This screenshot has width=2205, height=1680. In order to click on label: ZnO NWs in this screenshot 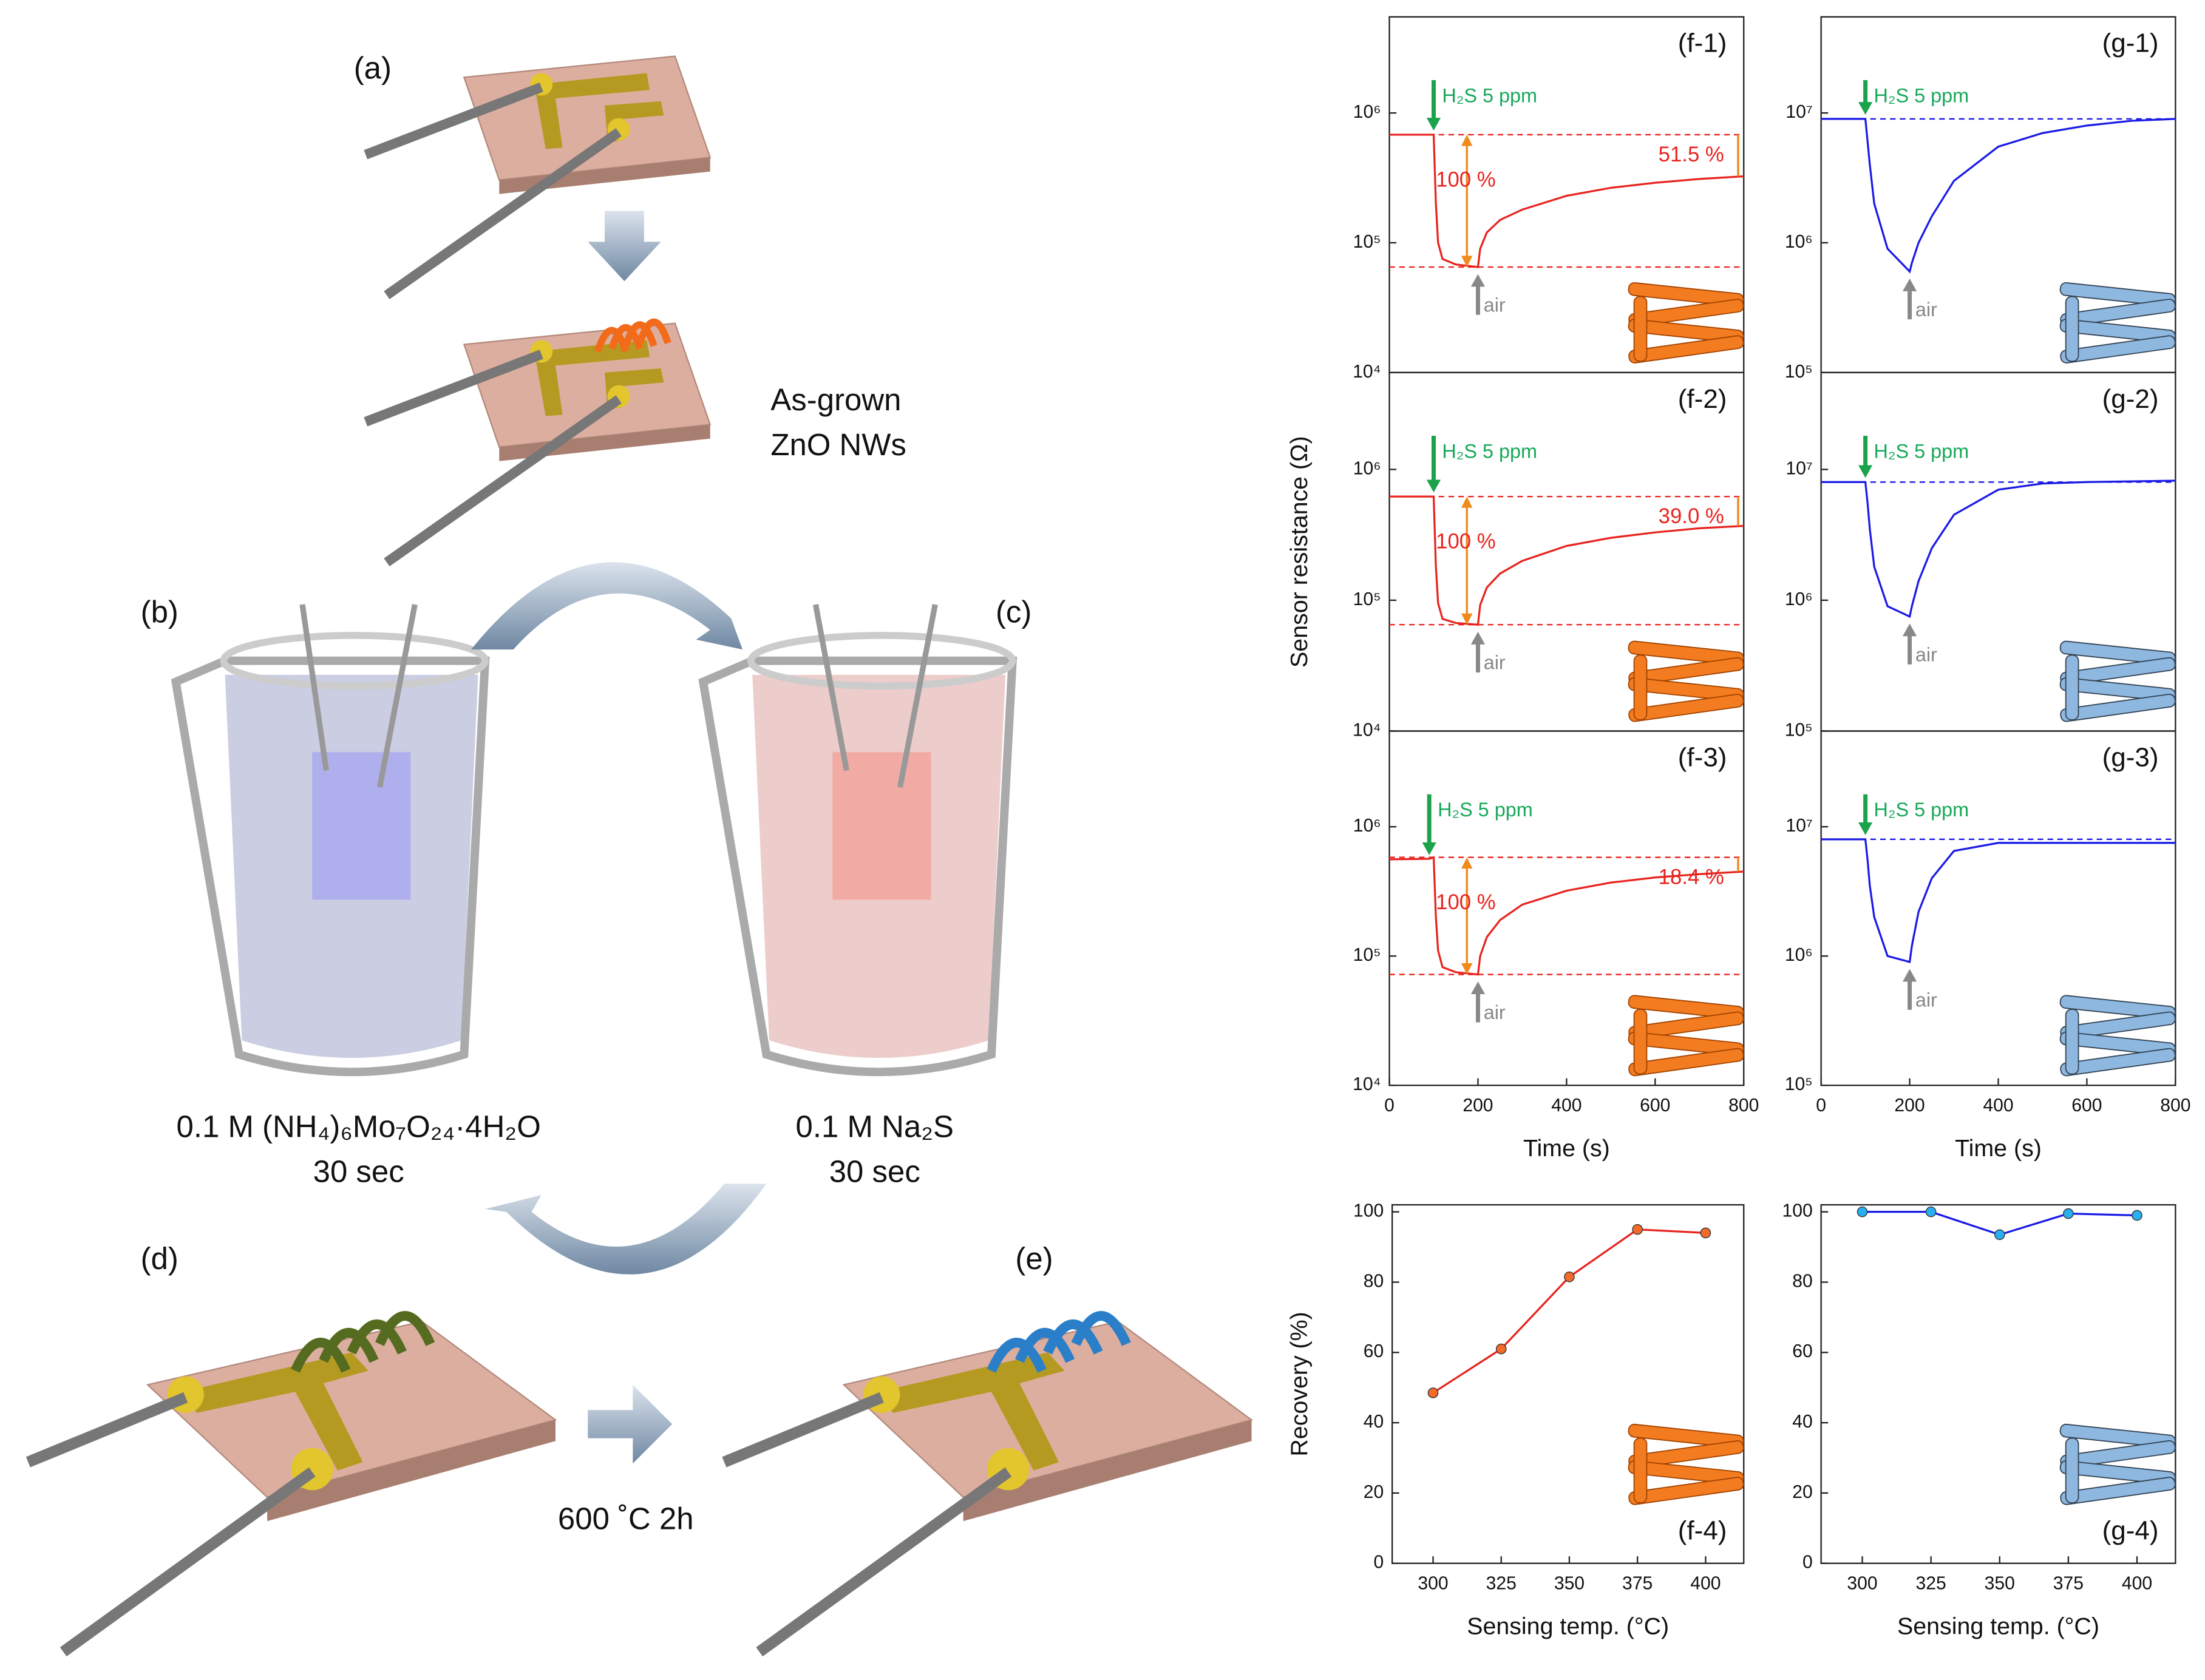, I will do `click(838, 444)`.